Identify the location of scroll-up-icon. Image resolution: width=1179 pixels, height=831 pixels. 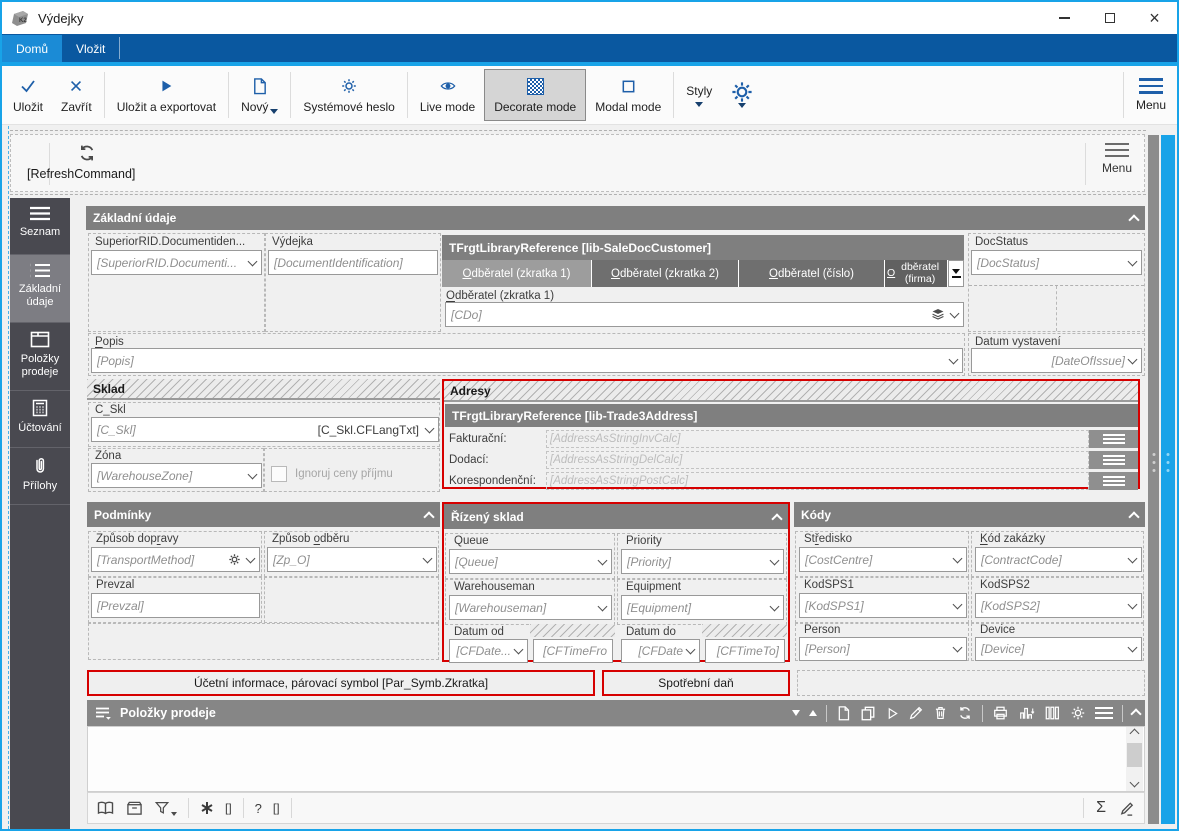
(1134, 733).